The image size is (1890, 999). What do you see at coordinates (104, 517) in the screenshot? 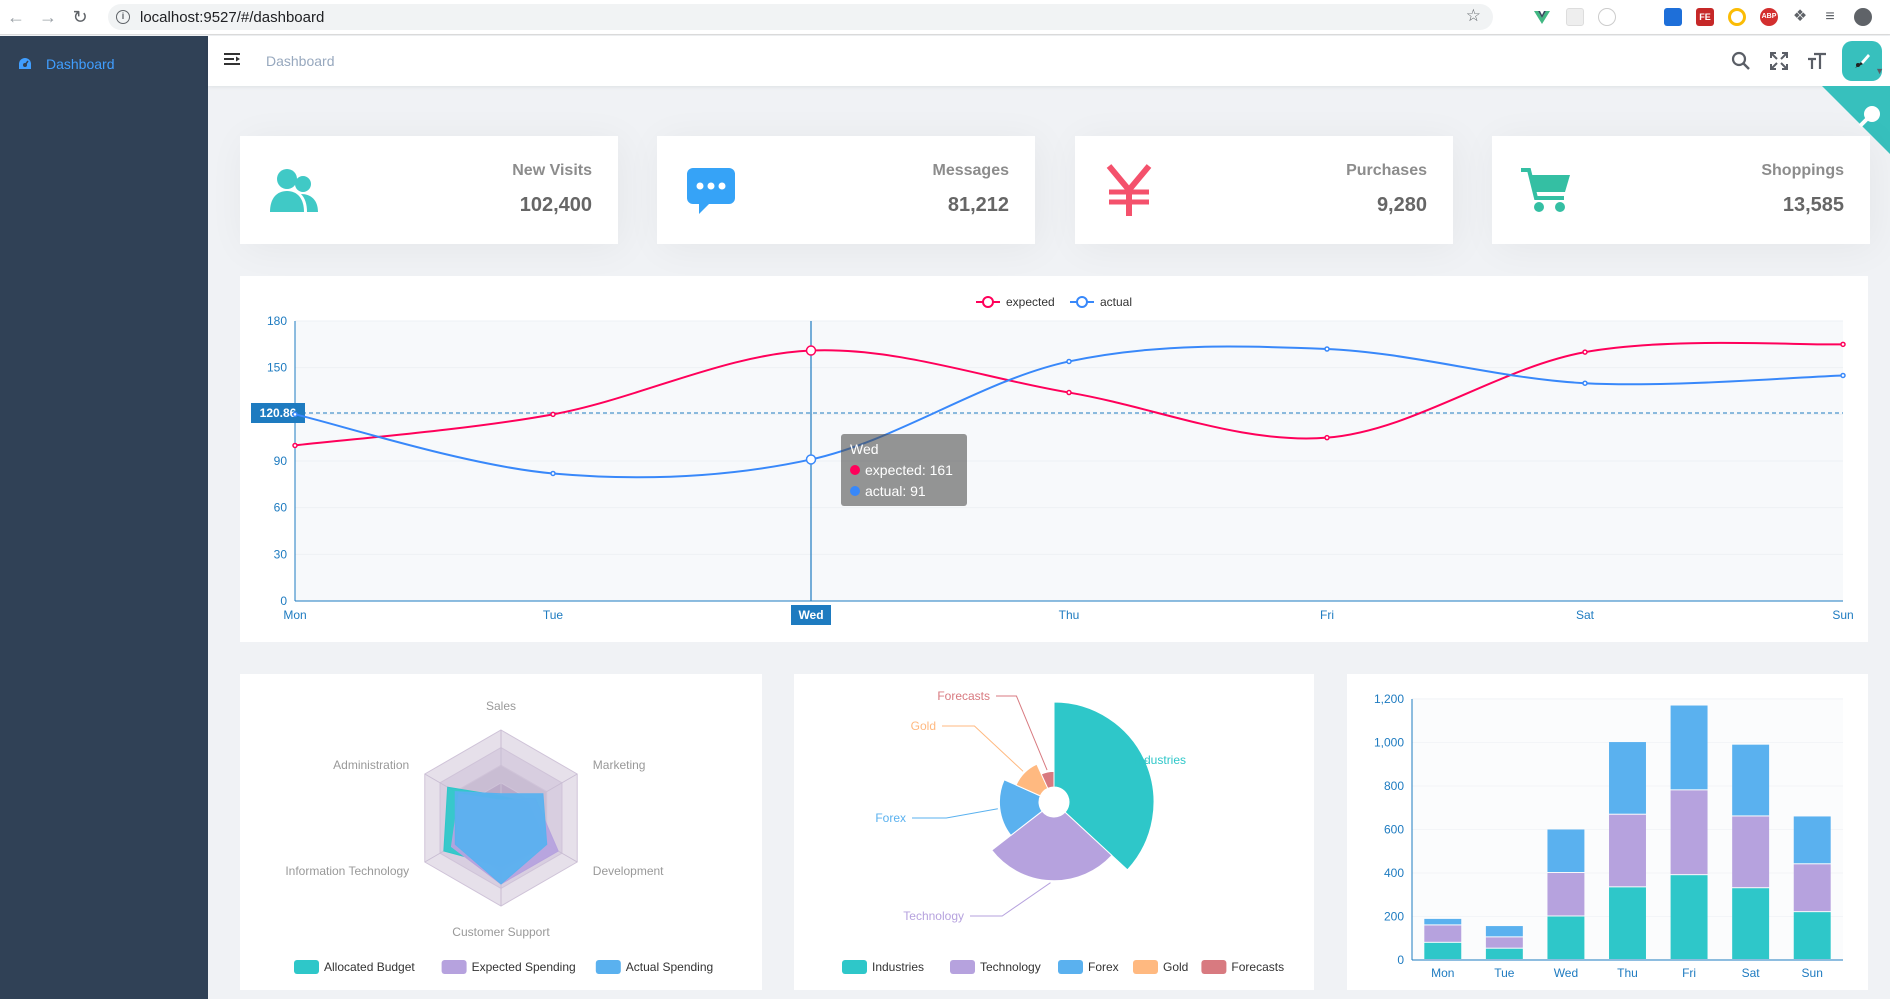
I see `sidebar: Dashboard` at bounding box center [104, 517].